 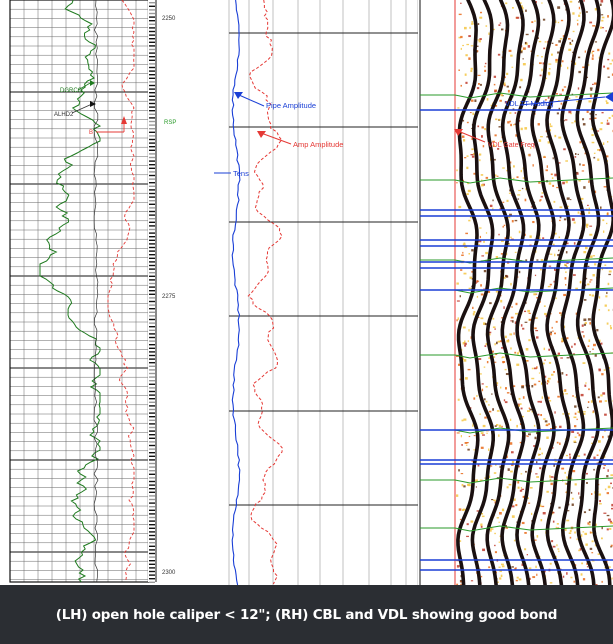 What do you see at coordinates (511, 145) in the screenshot?
I see `vdl-label-gate: VDL Gate Freq` at bounding box center [511, 145].